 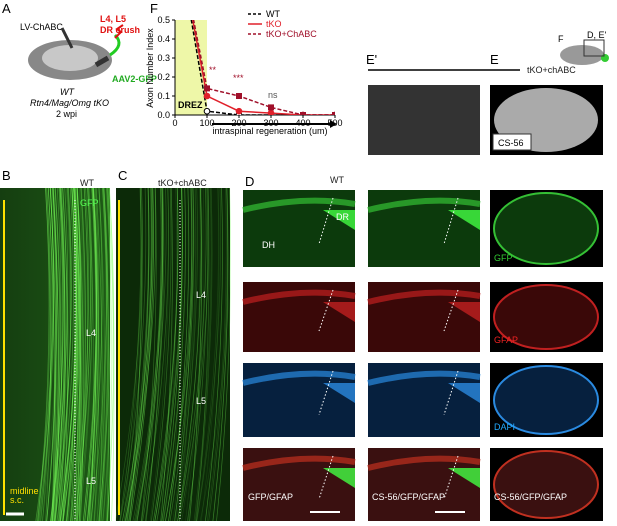 What do you see at coordinates (274, 24) in the screenshot?
I see `legend-label: tKO` at bounding box center [274, 24].